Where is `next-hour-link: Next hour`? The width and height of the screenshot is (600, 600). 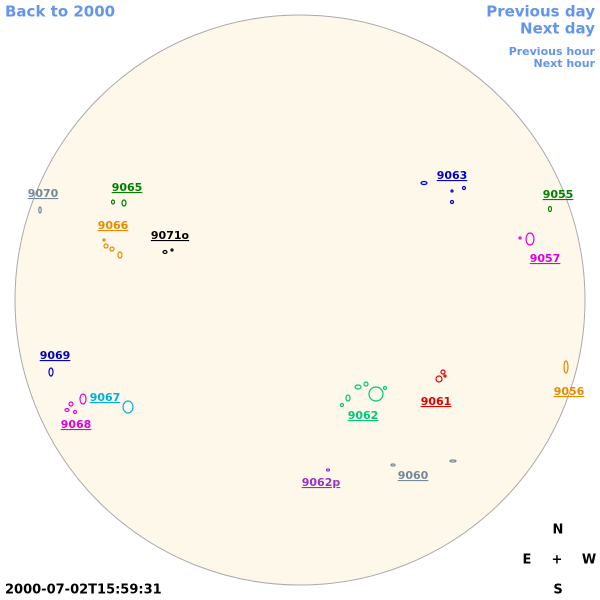 next-hour-link: Next hour is located at coordinates (565, 63).